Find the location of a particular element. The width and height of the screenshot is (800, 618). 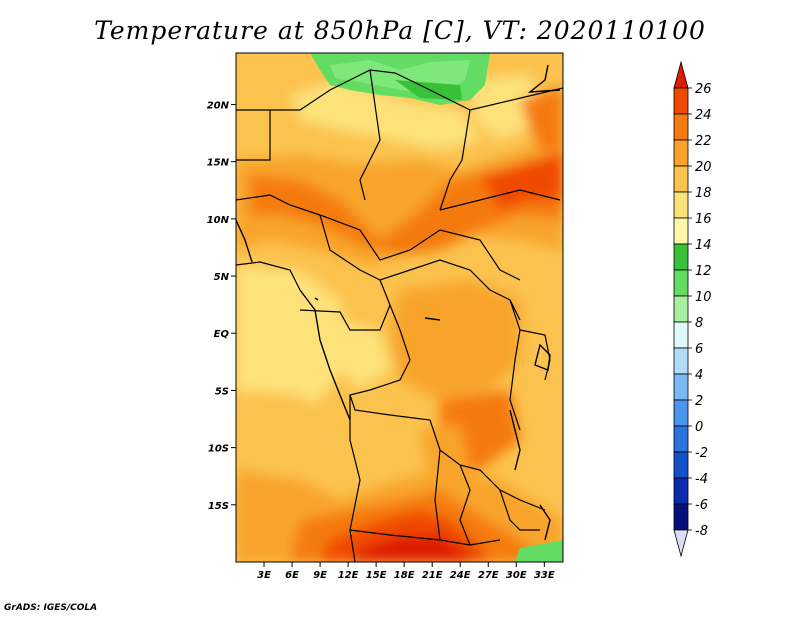

lon-label: 24E is located at coordinates (460, 575).